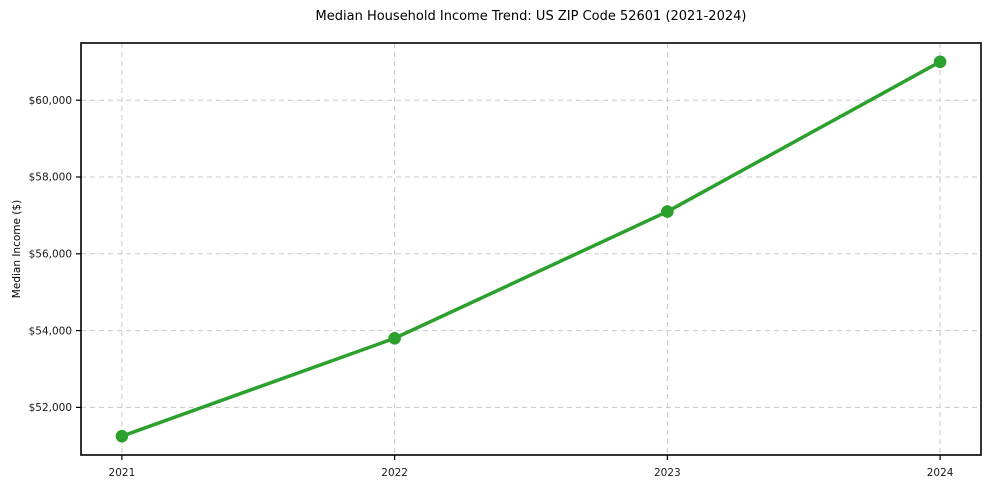  I want to click on y-tick-label: $54,000, so click(50, 331).